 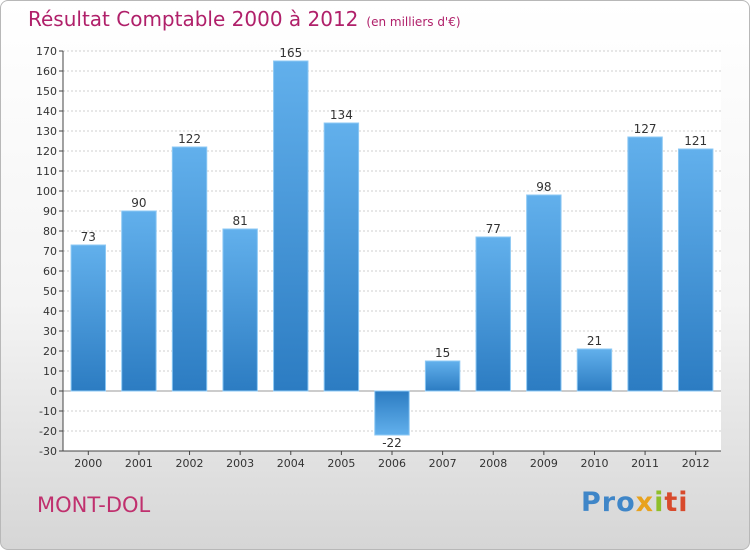 What do you see at coordinates (493, 314) in the screenshot?
I see `bar-2008` at bounding box center [493, 314].